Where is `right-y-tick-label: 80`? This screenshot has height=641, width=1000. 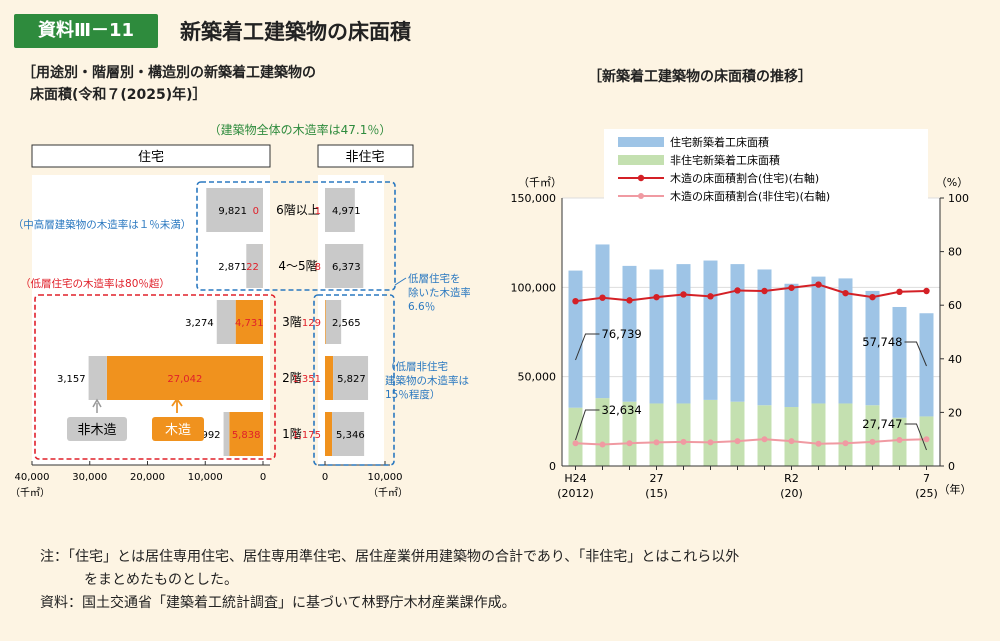
right-y-tick-label: 80 is located at coordinates (955, 252).